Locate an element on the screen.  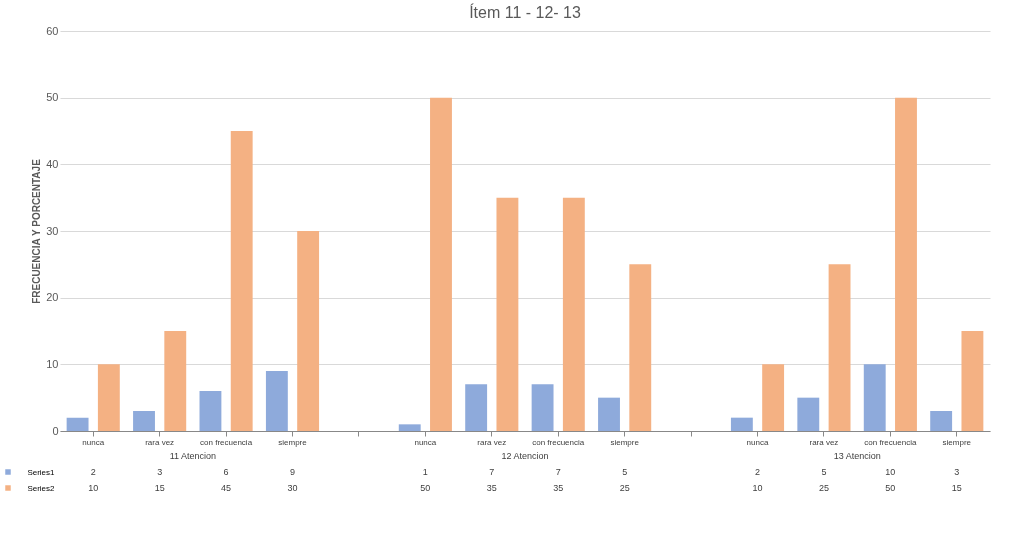
legend-label: Series2 is located at coordinates (41, 488).